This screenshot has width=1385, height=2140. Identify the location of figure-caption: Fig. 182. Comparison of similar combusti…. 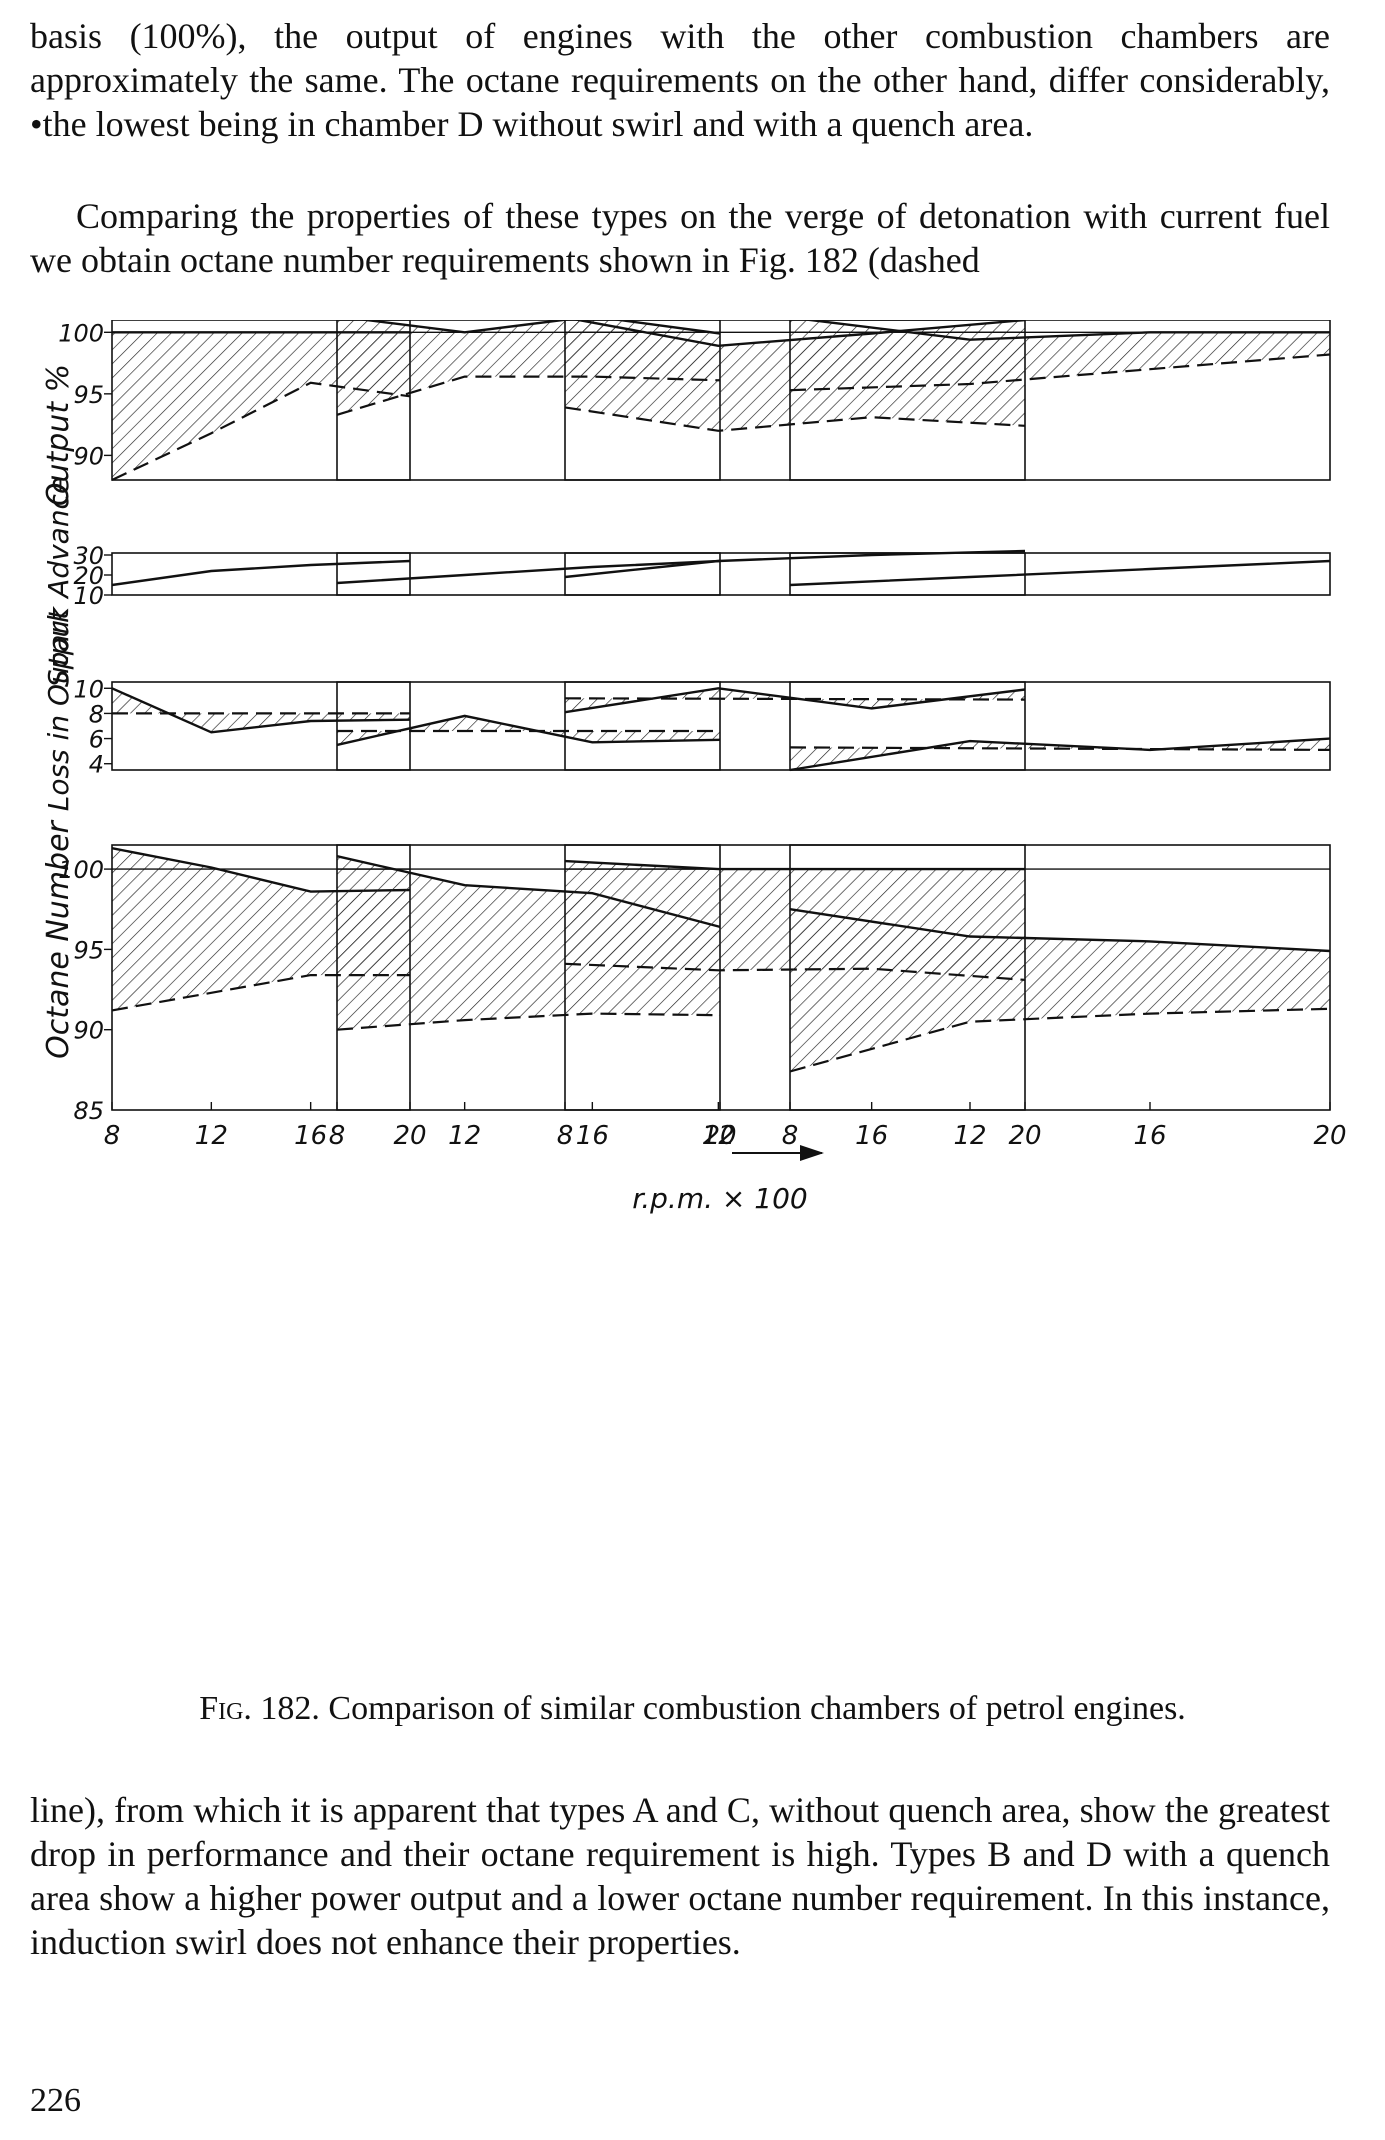
(692, 1709).